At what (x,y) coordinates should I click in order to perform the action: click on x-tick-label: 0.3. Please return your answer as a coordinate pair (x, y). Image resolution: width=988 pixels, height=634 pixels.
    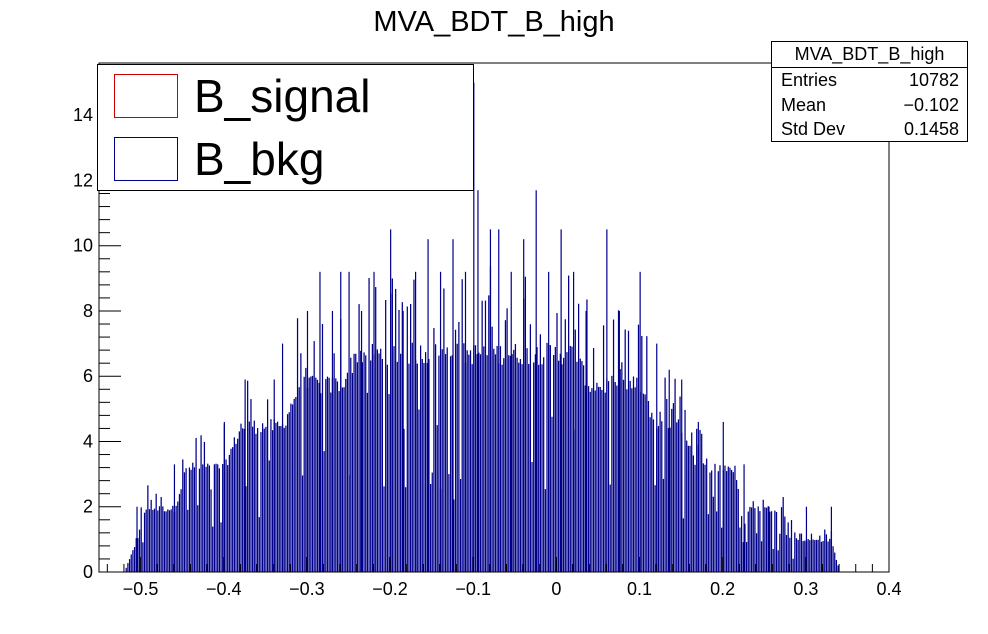
    Looking at the image, I should click on (805, 589).